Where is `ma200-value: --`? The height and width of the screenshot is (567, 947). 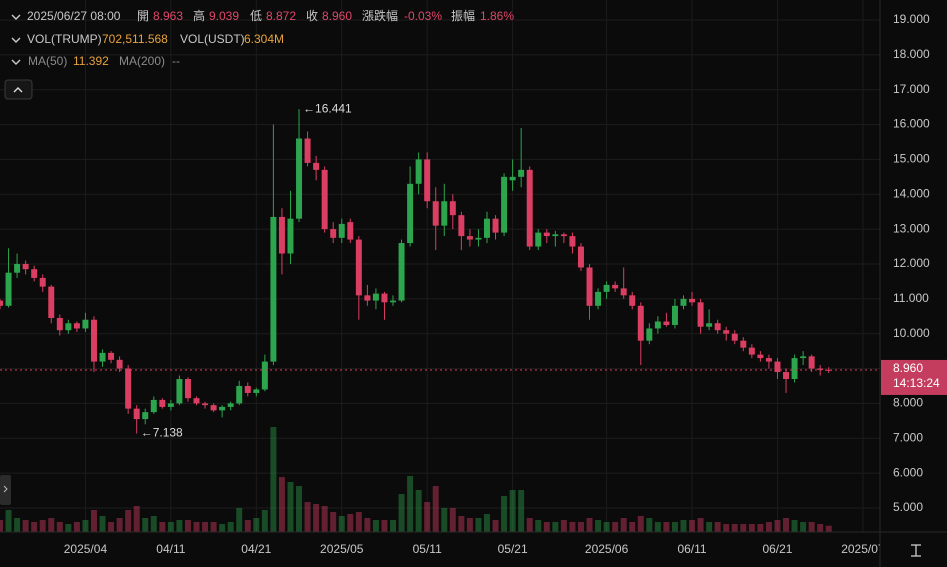 ma200-value: -- is located at coordinates (176, 61).